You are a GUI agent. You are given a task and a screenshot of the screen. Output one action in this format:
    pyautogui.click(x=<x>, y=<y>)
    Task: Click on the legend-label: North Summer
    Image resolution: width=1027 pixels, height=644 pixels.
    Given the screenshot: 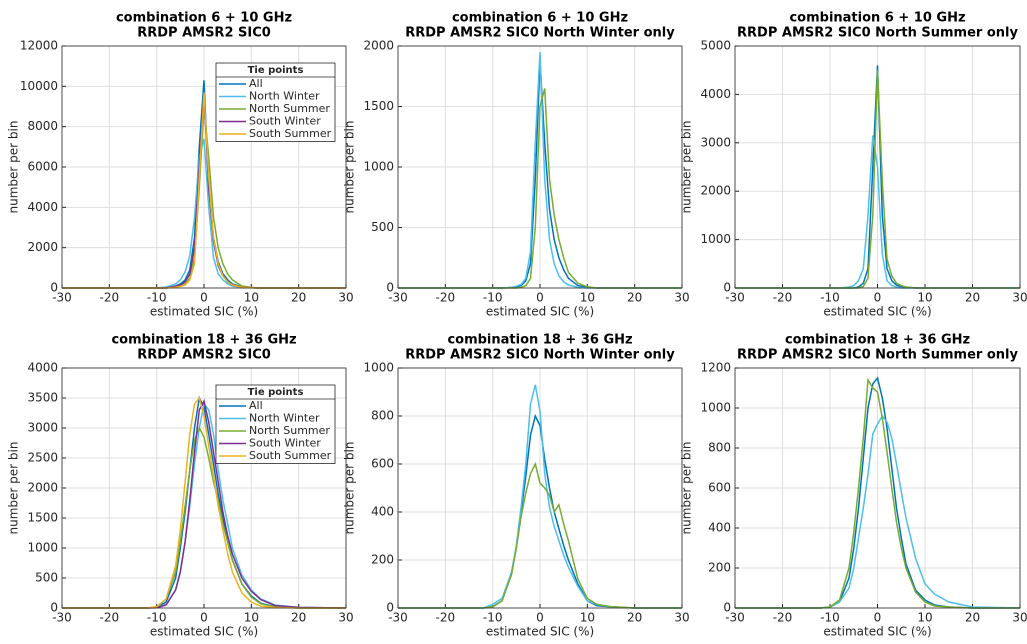 What is the action you would take?
    pyautogui.click(x=289, y=430)
    